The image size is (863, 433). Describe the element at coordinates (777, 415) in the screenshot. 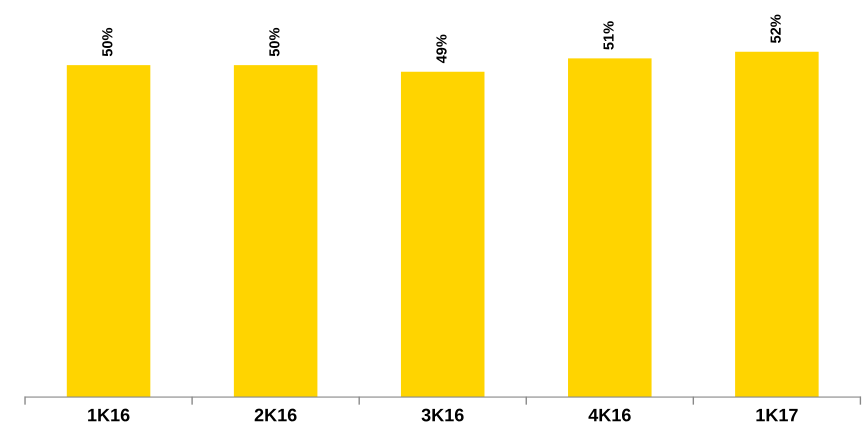

I see `x-tick-label: 1K17` at that location.